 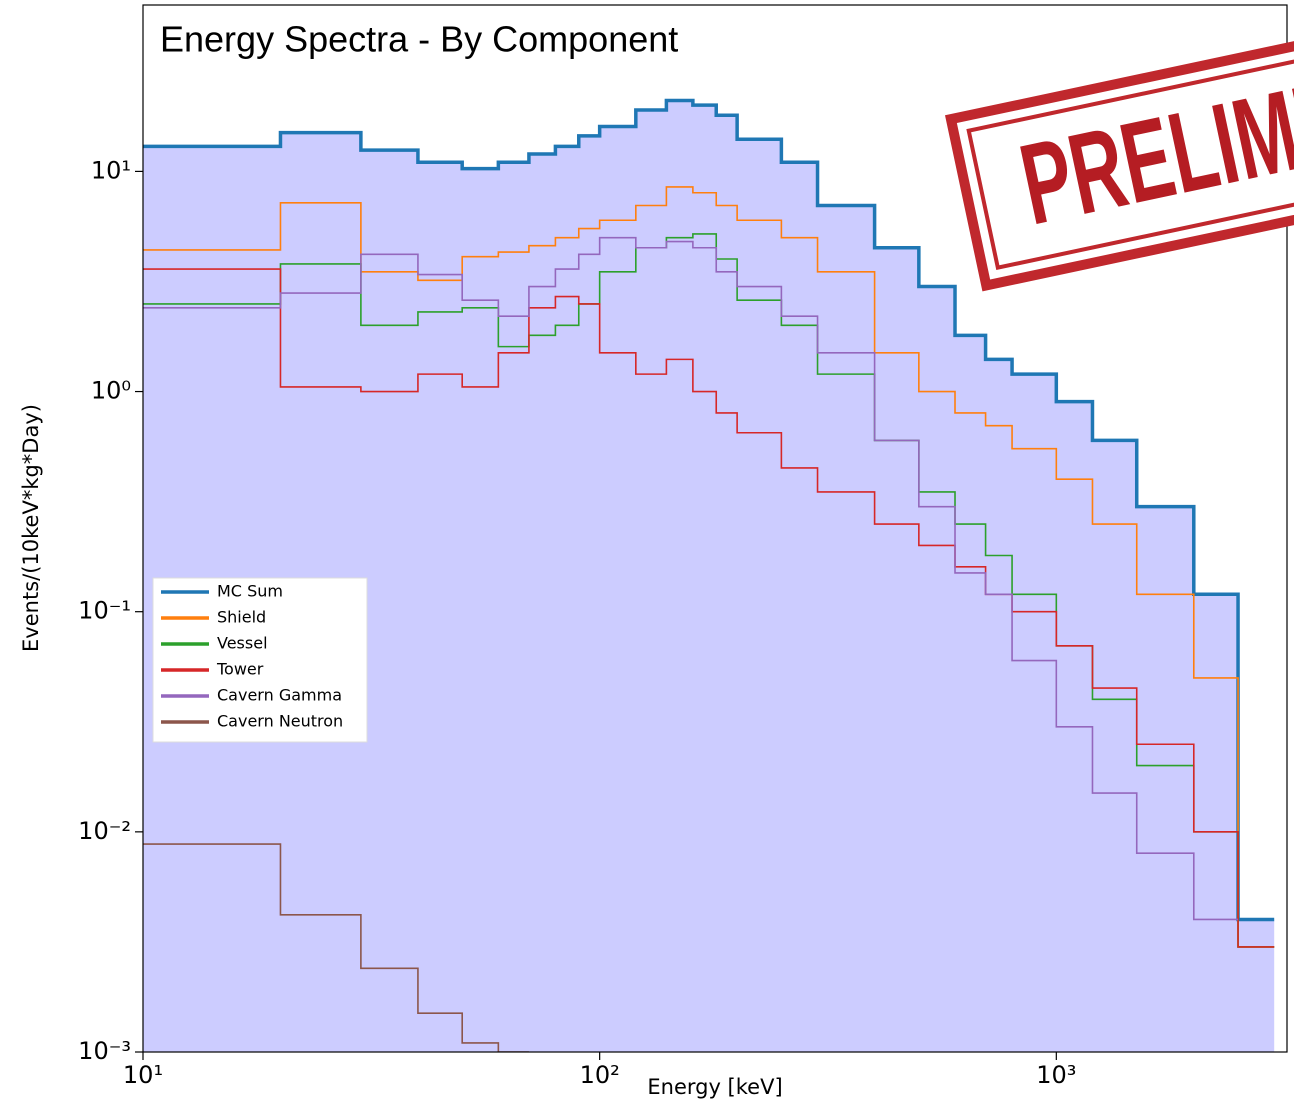 What do you see at coordinates (279, 695) in the screenshot?
I see `legend-label: Cavern Gamma` at bounding box center [279, 695].